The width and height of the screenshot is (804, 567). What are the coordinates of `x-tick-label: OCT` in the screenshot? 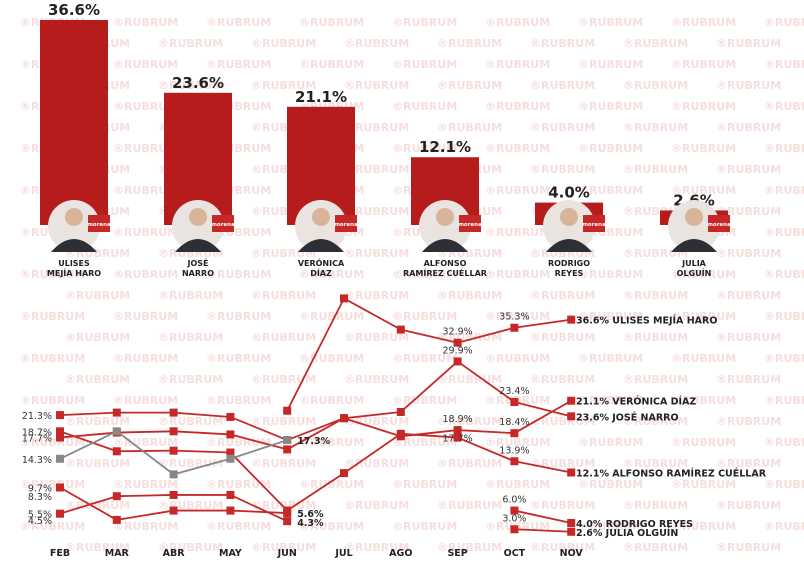 It's located at (515, 553).